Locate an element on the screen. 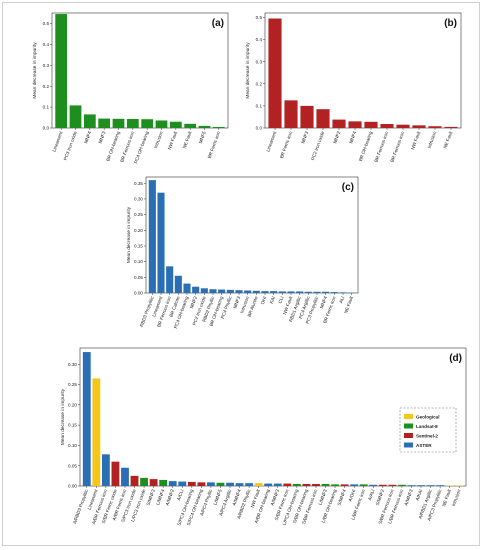 The height and width of the screenshot is (550, 484). legend-label: Sentinel-2 is located at coordinates (427, 435).